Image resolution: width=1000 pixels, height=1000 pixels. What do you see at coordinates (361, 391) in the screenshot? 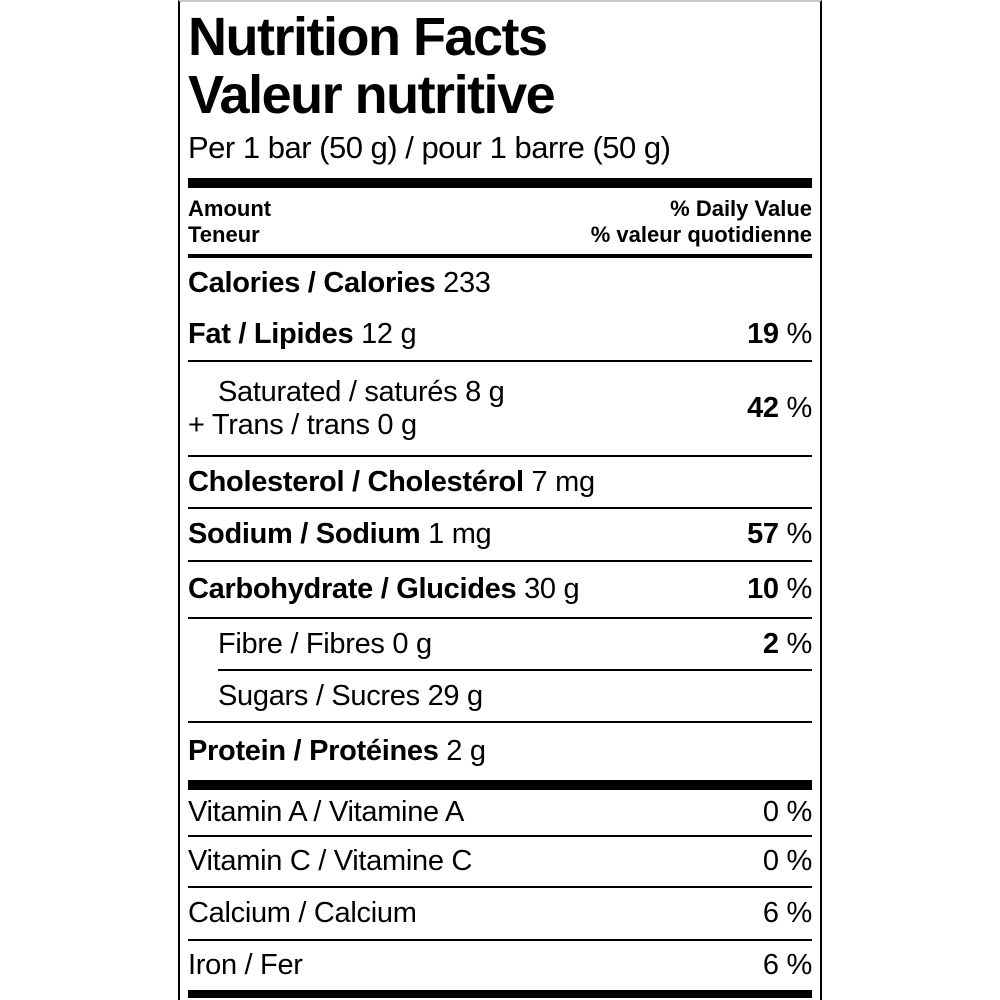
I see `saturated-label: Saturated / saturés 8 g` at bounding box center [361, 391].